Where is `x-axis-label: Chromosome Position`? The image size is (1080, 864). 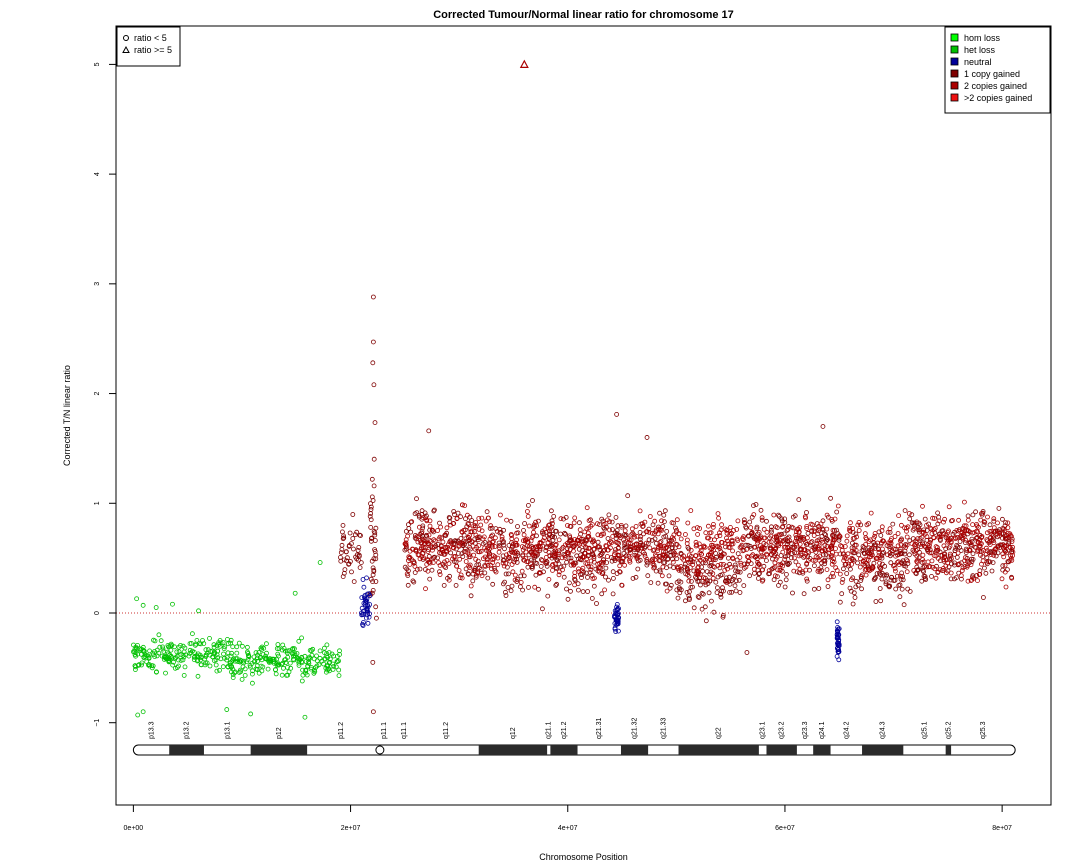
x-axis-label: Chromosome Position is located at coordinates (583, 857).